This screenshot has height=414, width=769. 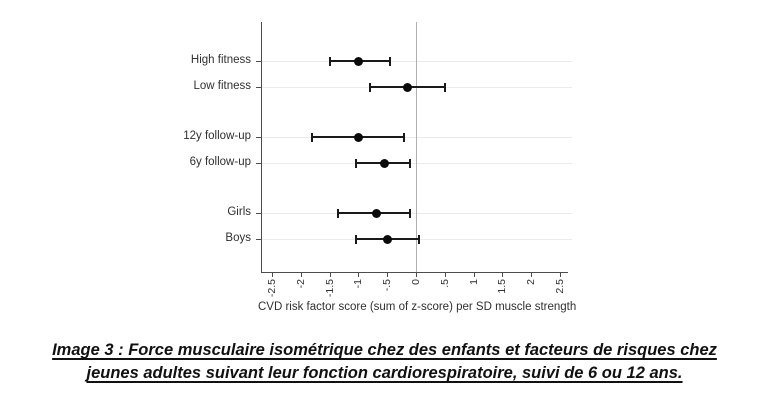 What do you see at coordinates (239, 212) in the screenshot?
I see `category-label: Girls` at bounding box center [239, 212].